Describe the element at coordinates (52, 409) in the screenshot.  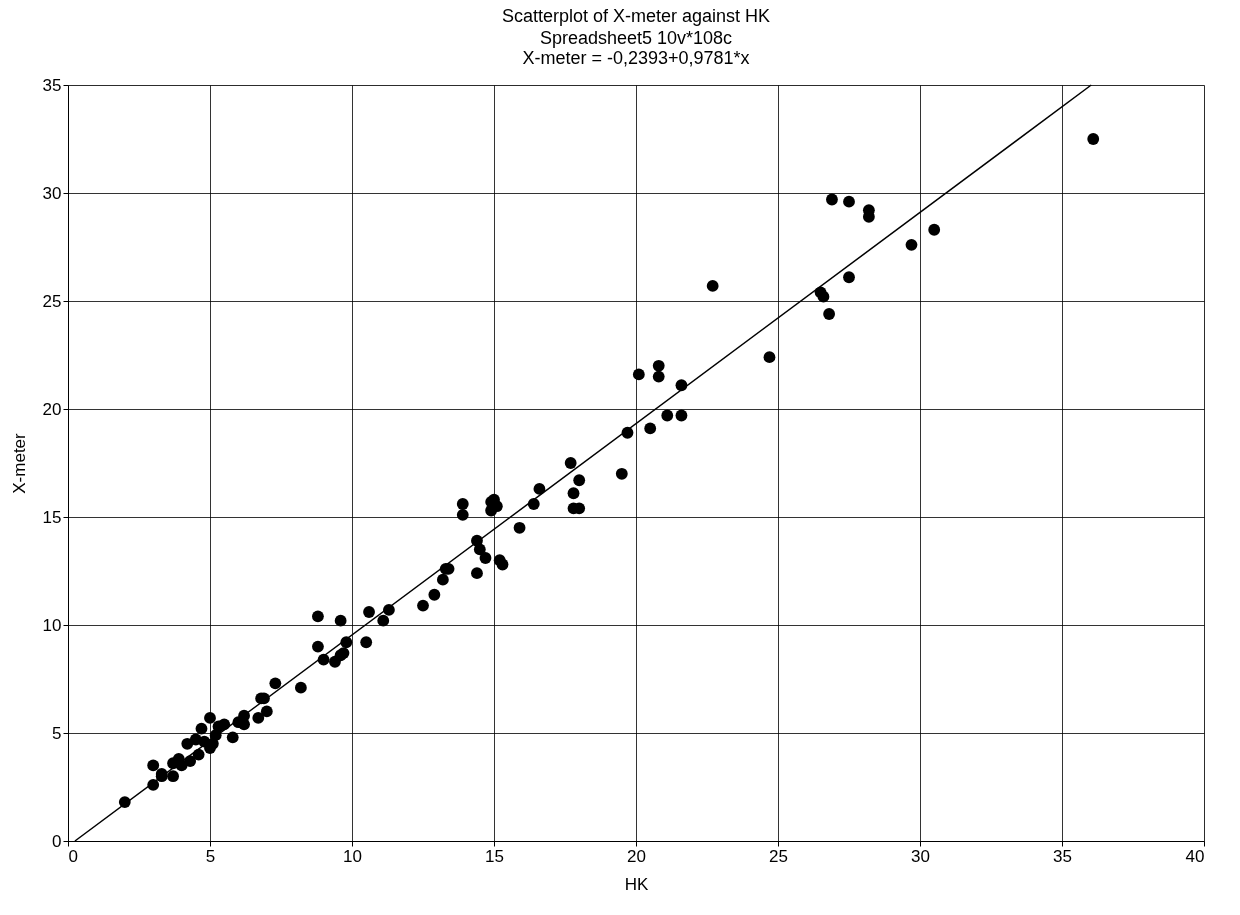
I see `y-tick-label: 20` at that location.